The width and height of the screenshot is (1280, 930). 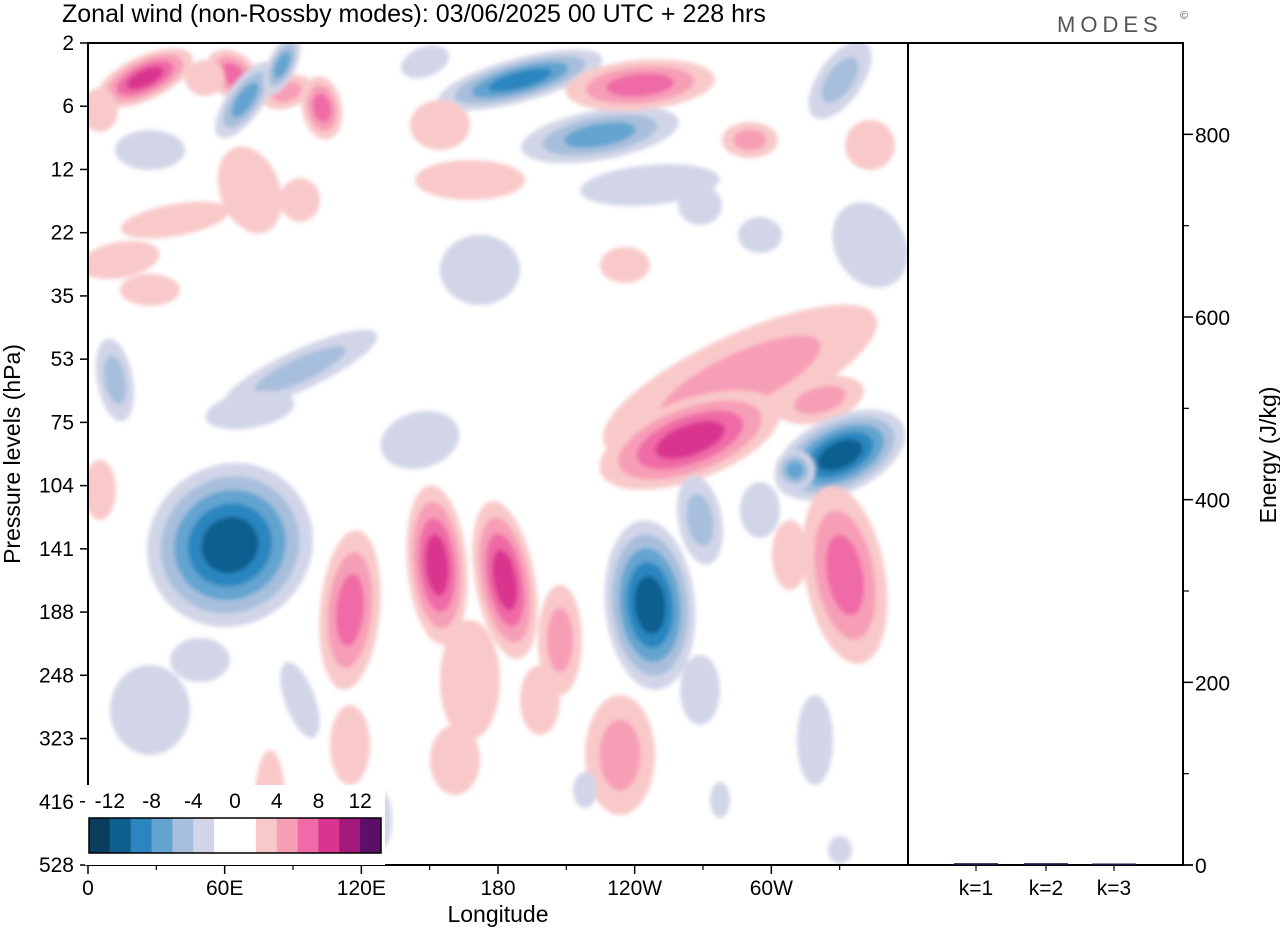 I want to click on x-axis: 0 60E 120E 180 120W 60W, so click(x=461, y=882).